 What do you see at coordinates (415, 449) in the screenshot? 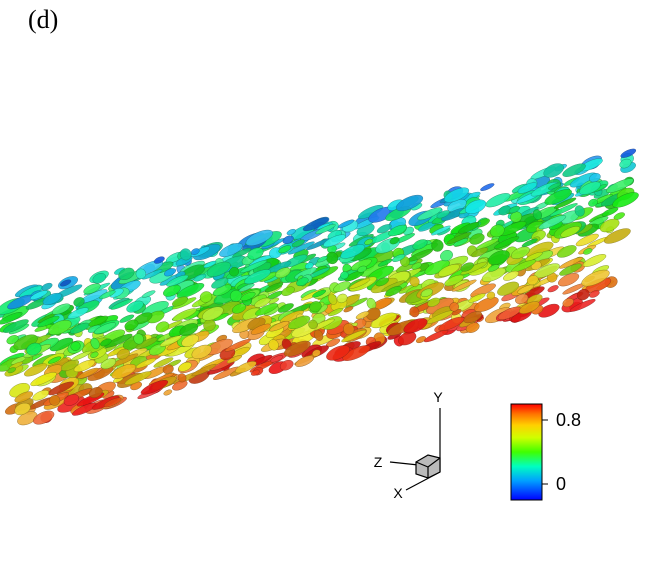
I see `axes-triad` at bounding box center [415, 449].